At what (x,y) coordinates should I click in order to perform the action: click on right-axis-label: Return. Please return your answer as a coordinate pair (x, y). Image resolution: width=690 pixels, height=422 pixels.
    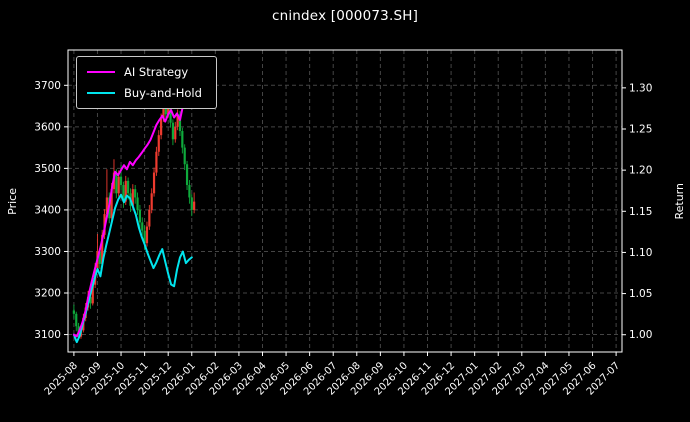
    Looking at the image, I should click on (679, 201).